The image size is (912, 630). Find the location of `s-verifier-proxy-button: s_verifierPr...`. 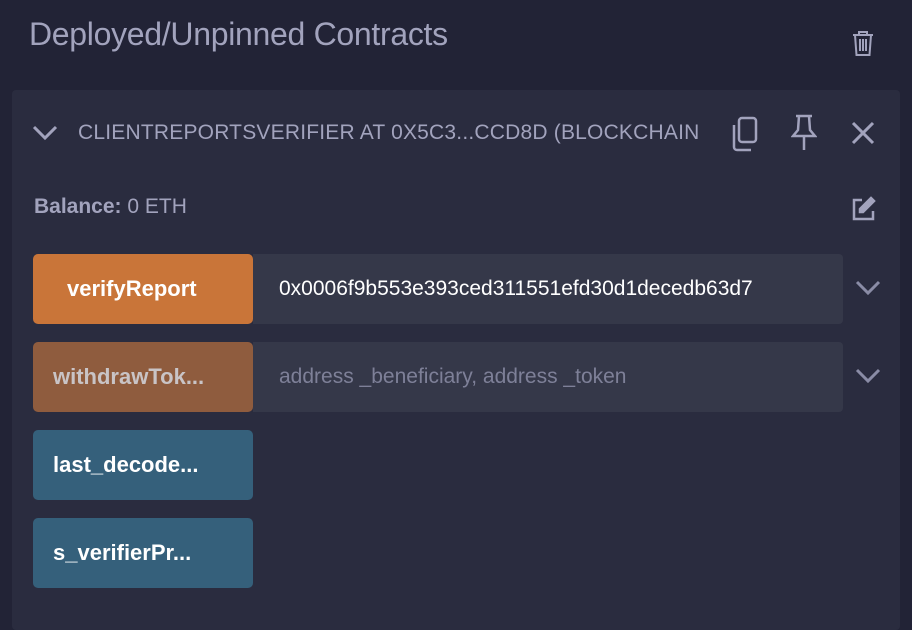

s-verifier-proxy-button: s_verifierPr... is located at coordinates (143, 553).